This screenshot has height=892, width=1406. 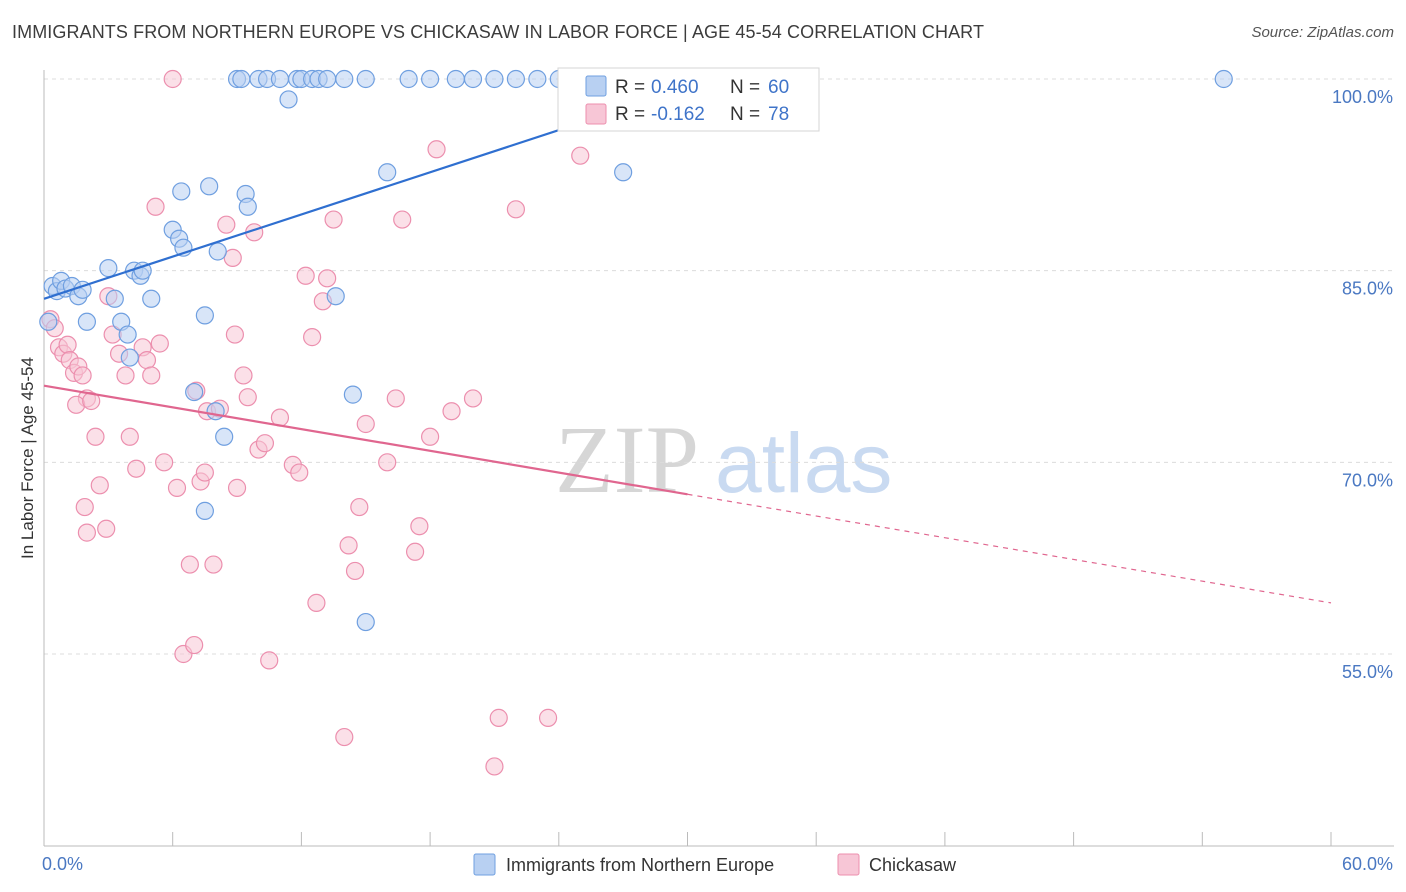 I want to click on y-tick-label-2: 70.0%, so click(x=1367, y=480).